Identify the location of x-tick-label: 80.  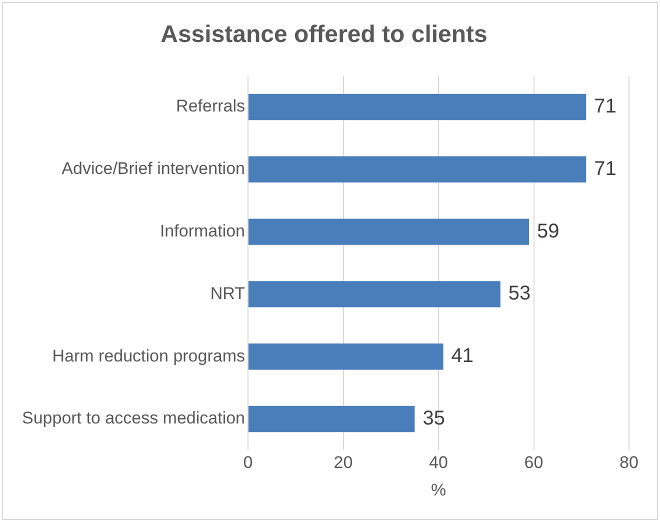
(629, 462).